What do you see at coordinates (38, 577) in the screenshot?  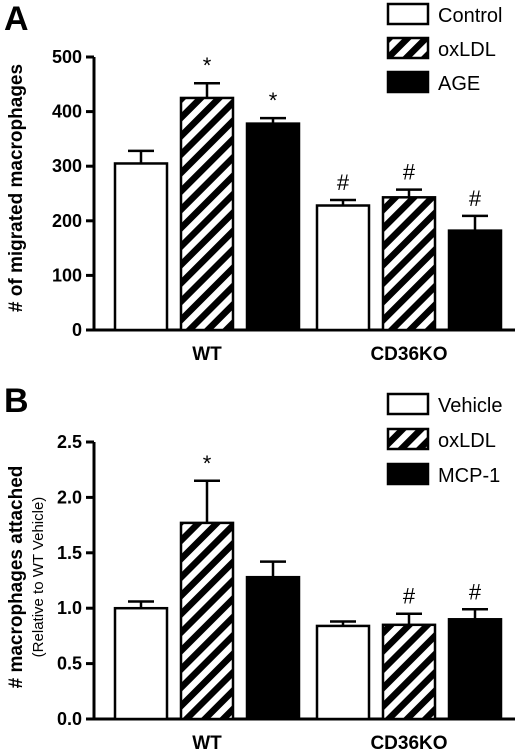 I see `y-axis-sublabel-b: (Relative to WT Vehicle)` at bounding box center [38, 577].